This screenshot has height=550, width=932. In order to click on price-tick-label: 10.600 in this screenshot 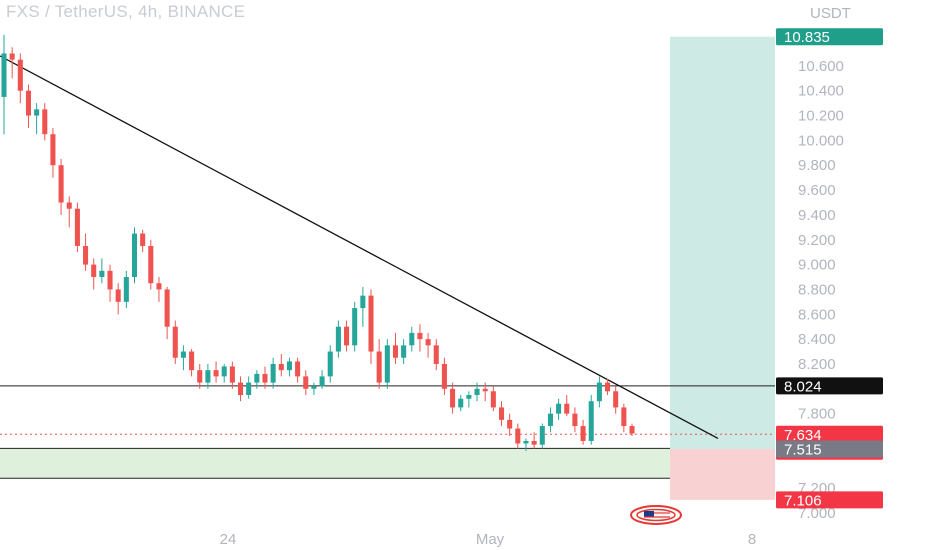, I will do `click(821, 66)`.